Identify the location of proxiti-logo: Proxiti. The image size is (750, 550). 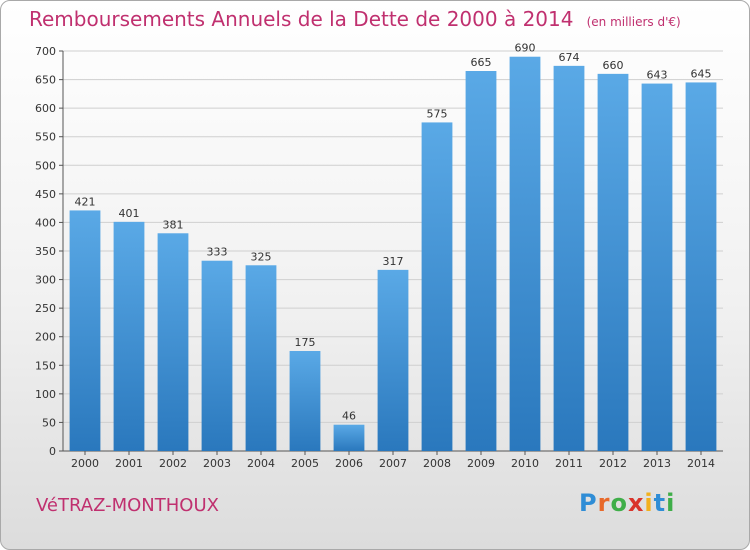
(627, 503).